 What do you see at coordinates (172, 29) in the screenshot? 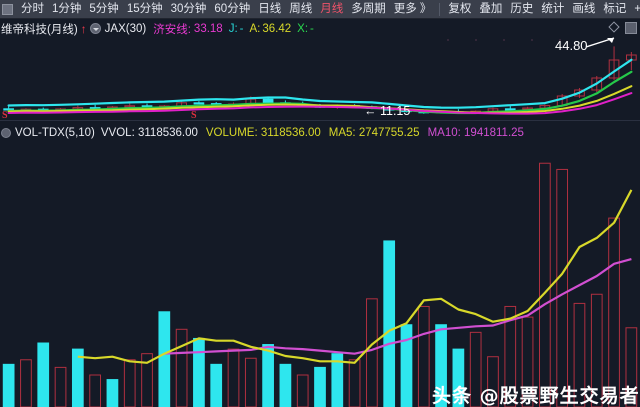
I see `jianline-label: 济安线:` at bounding box center [172, 29].